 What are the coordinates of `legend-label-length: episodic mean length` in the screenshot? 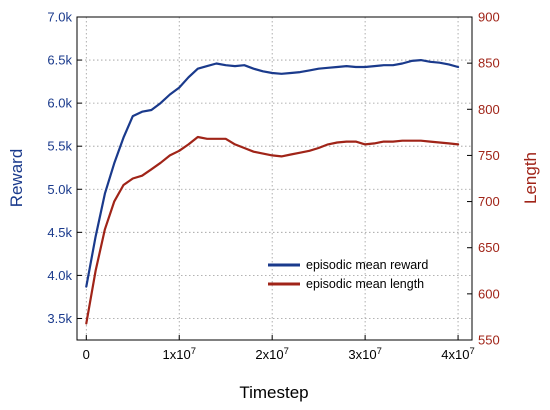 It's located at (365, 284).